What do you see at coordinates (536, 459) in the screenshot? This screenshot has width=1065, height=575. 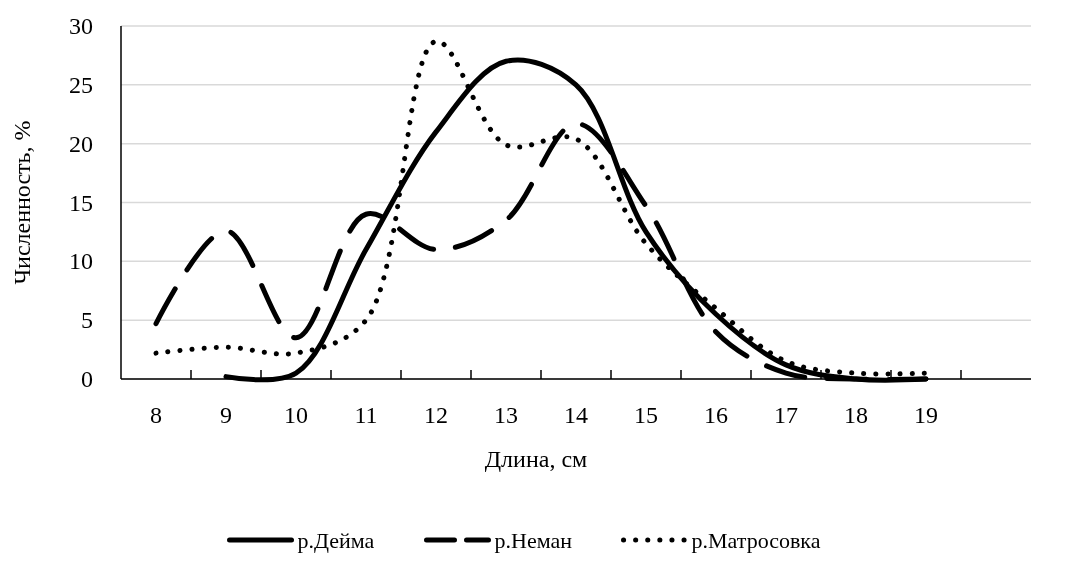 I see `x-axis-title: Длина, см` at bounding box center [536, 459].